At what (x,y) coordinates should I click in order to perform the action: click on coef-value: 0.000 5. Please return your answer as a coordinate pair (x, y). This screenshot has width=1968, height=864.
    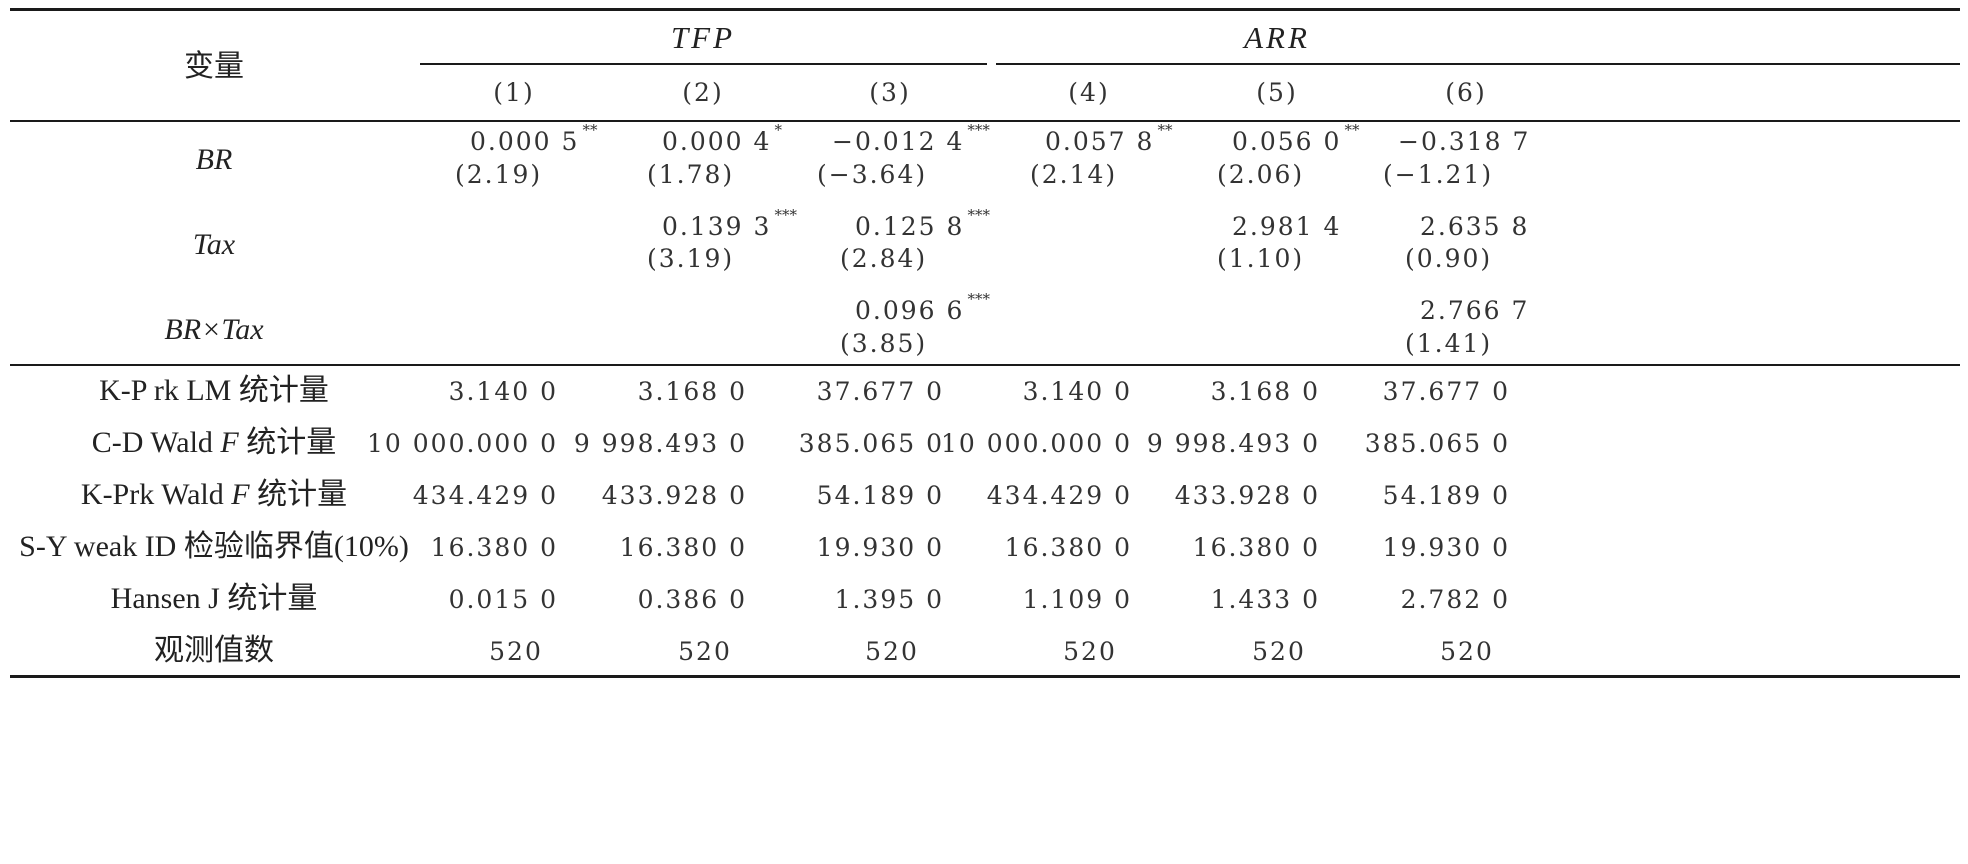
    Looking at the image, I should click on (525, 141).